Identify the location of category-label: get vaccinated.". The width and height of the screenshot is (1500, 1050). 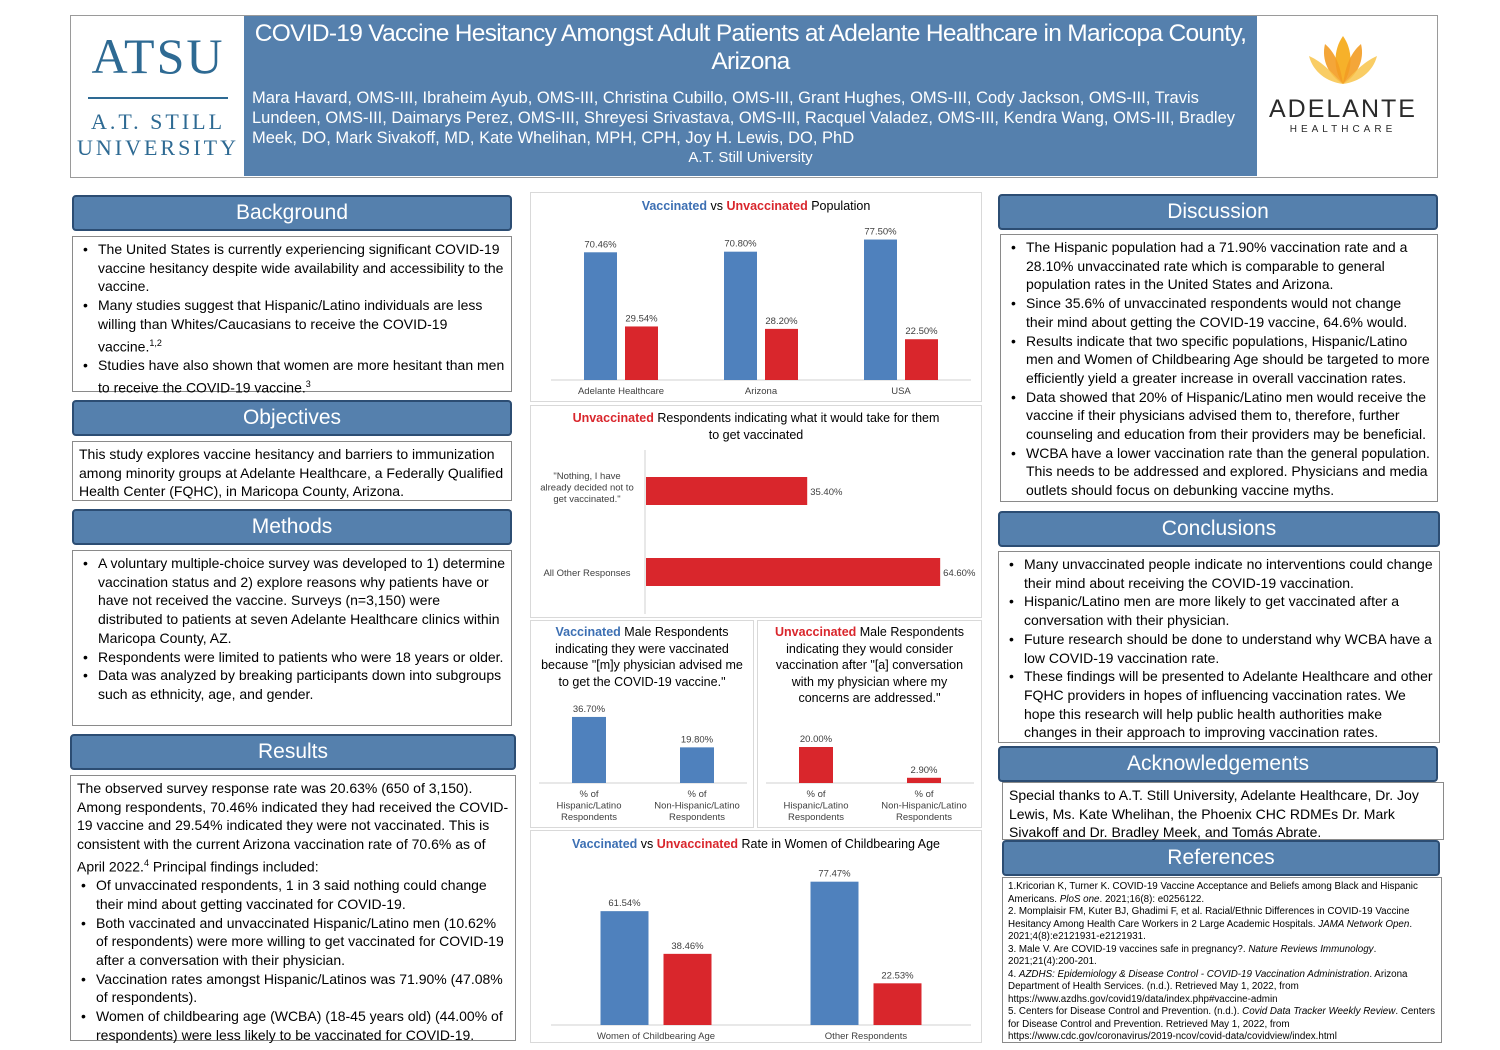
(586, 499).